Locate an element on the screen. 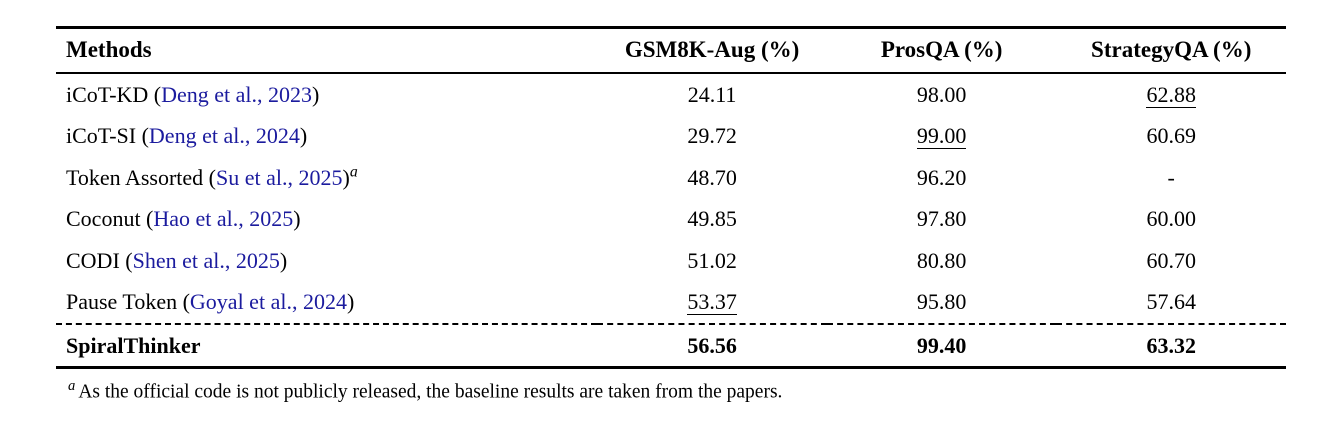 This screenshot has width=1342, height=432. citation-link: Deng et al., 2023 is located at coordinates (237, 94).